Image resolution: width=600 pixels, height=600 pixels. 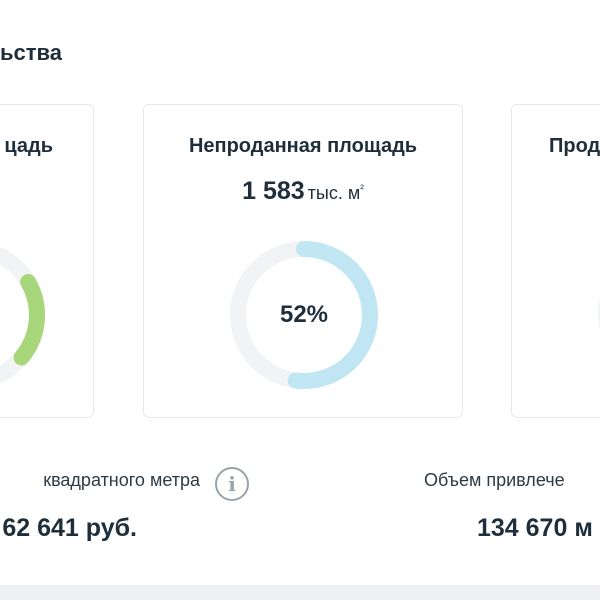 I want to click on card-sold-area: цадь, so click(x=47, y=261).